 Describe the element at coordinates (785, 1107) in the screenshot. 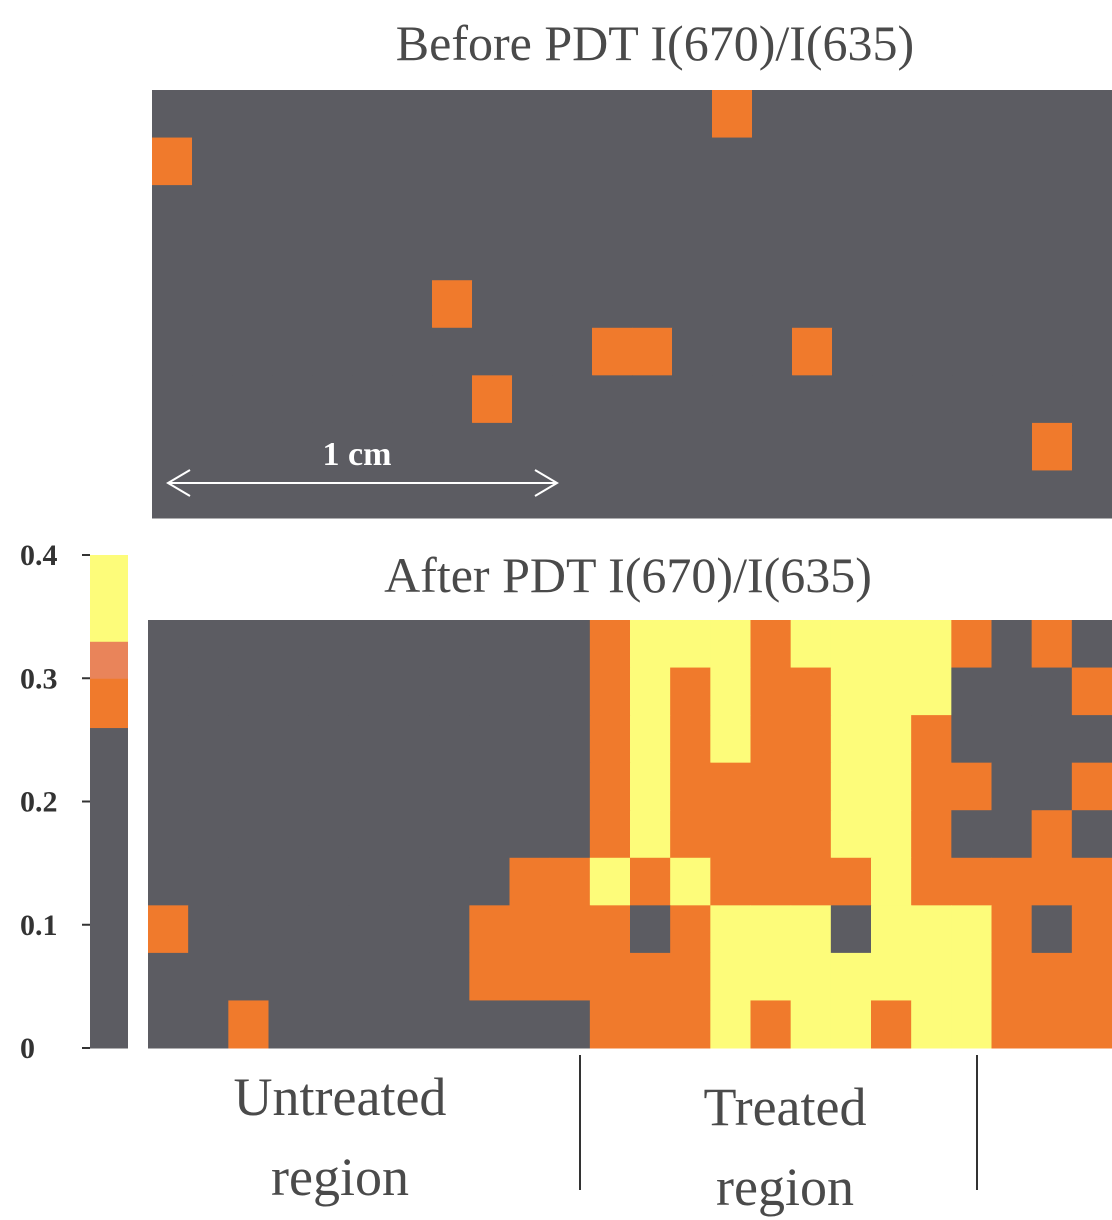

I see `region-label: Treated` at that location.